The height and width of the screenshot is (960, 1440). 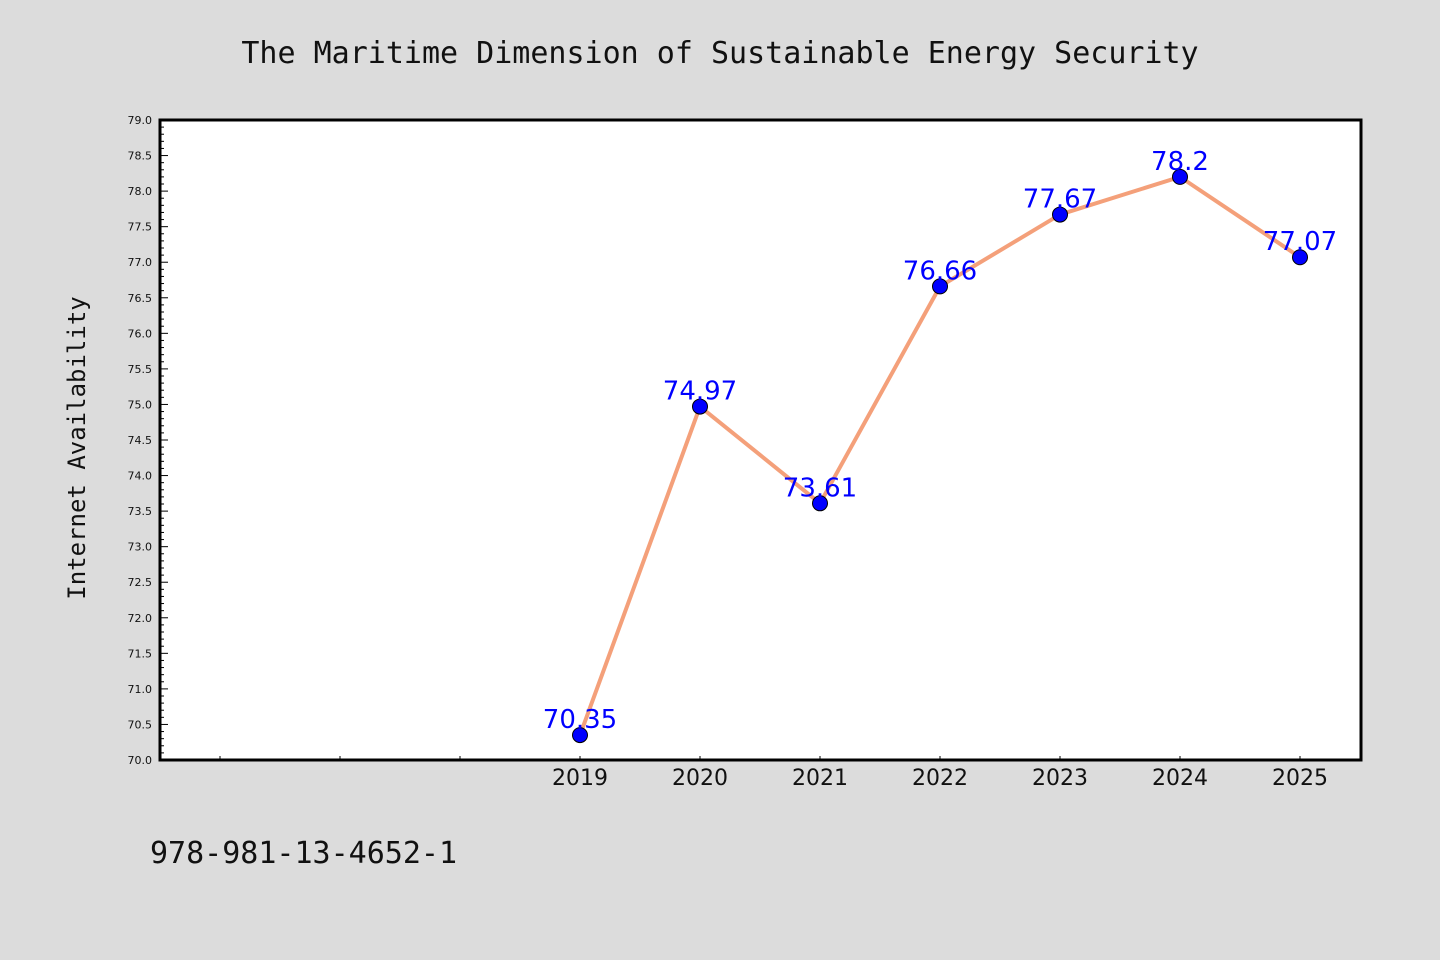 I want to click on x-tick-label: 2023, so click(x=1060, y=778).